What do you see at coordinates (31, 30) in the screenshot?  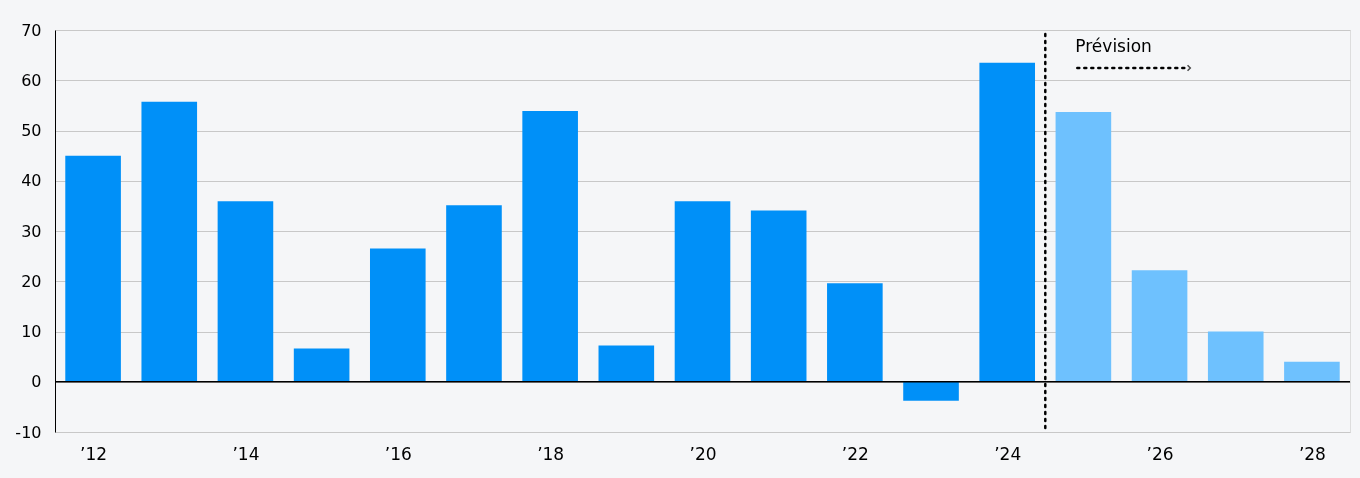 I see `y-tick-label: 70` at bounding box center [31, 30].